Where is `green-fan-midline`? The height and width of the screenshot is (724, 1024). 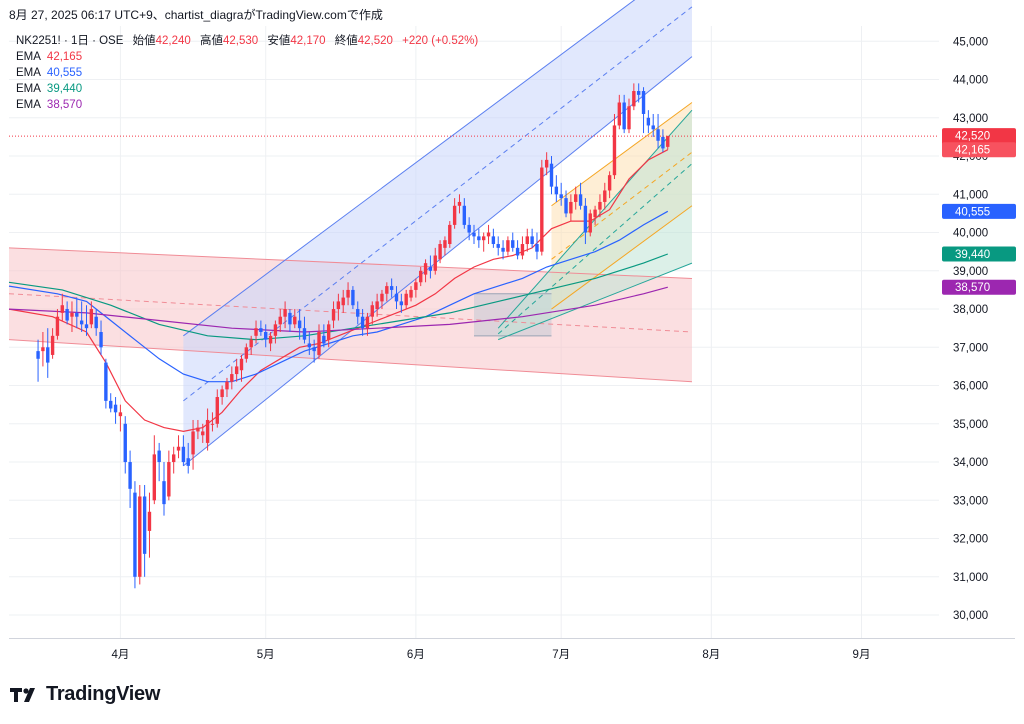 green-fan-midline is located at coordinates (595, 249).